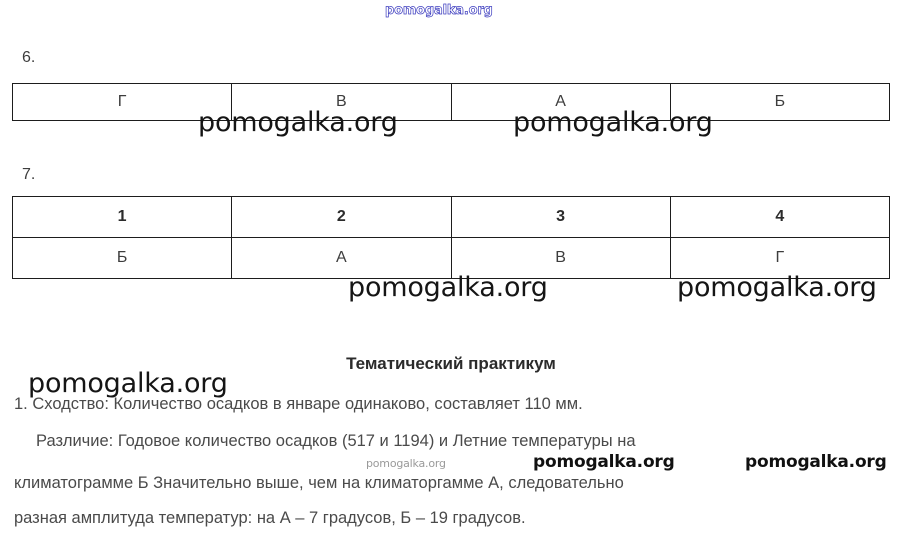 This screenshot has height=550, width=902. I want to click on table-cell-6-3: А, so click(560, 102).